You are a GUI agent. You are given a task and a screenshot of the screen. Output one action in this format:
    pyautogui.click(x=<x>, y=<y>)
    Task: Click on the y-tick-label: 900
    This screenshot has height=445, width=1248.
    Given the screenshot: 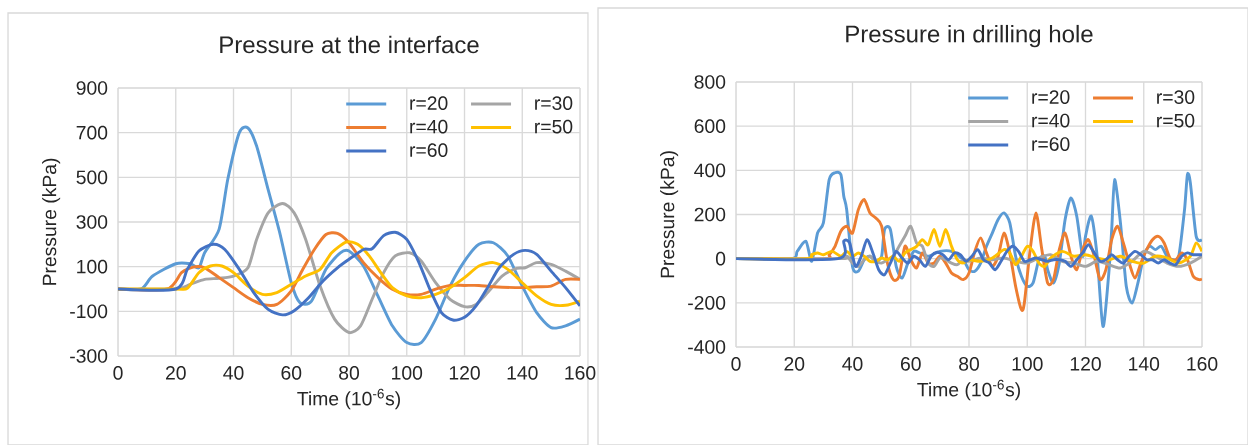 What is the action you would take?
    pyautogui.click(x=92, y=88)
    